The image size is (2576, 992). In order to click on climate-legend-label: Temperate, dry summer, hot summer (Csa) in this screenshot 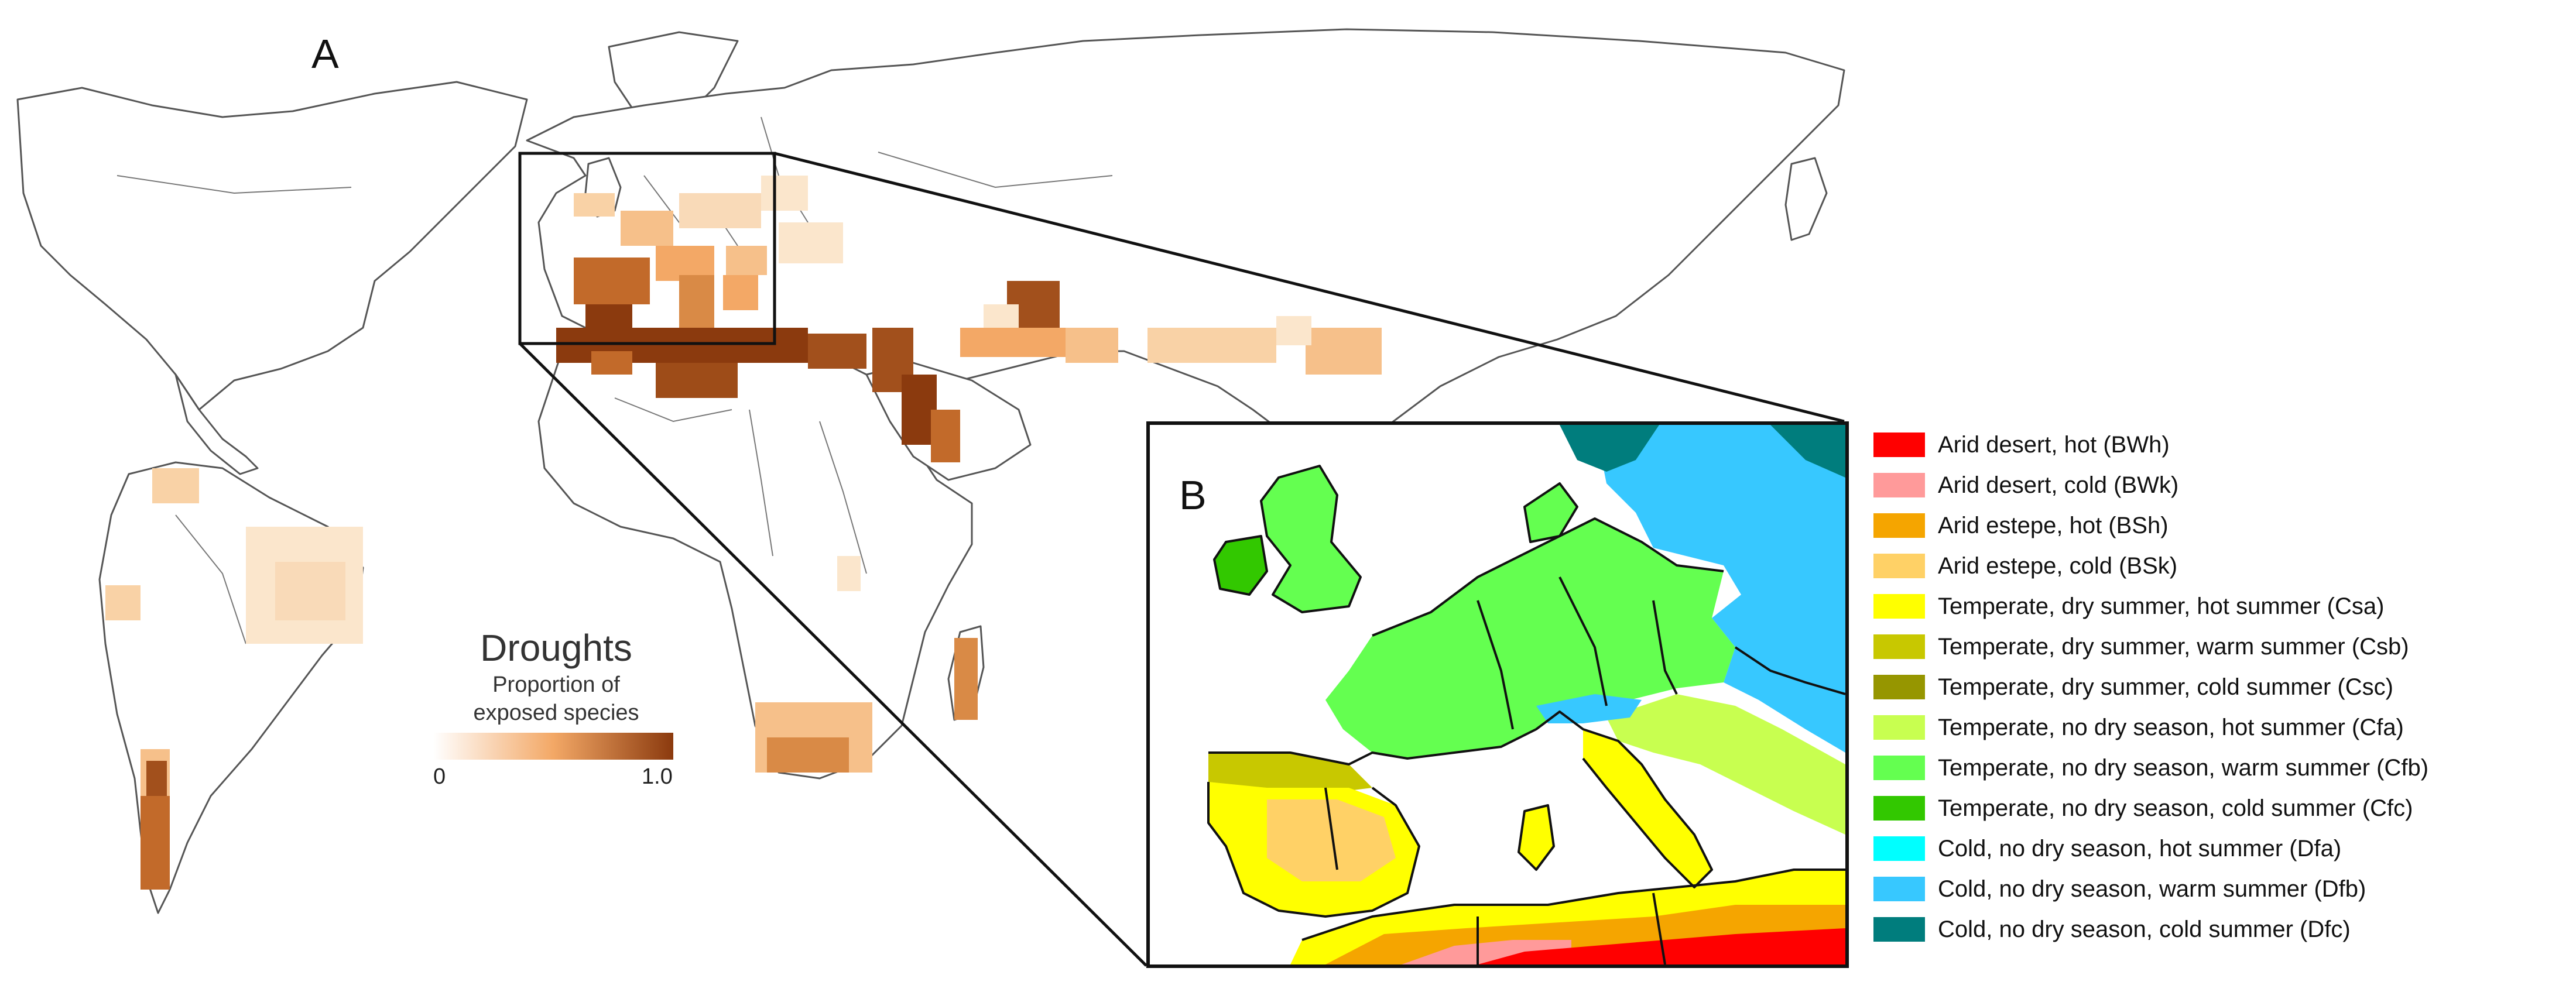, I will do `click(2161, 606)`.